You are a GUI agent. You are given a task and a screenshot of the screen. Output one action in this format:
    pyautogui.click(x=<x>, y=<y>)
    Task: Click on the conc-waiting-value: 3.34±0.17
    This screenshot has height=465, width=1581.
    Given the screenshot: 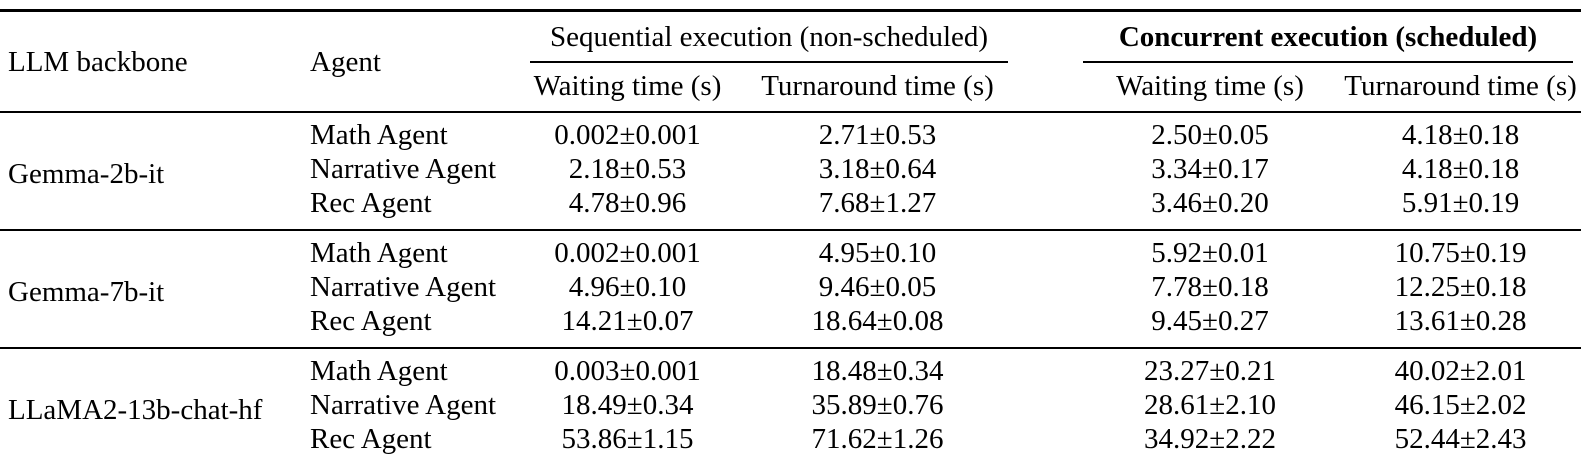 What is the action you would take?
    pyautogui.click(x=1210, y=169)
    